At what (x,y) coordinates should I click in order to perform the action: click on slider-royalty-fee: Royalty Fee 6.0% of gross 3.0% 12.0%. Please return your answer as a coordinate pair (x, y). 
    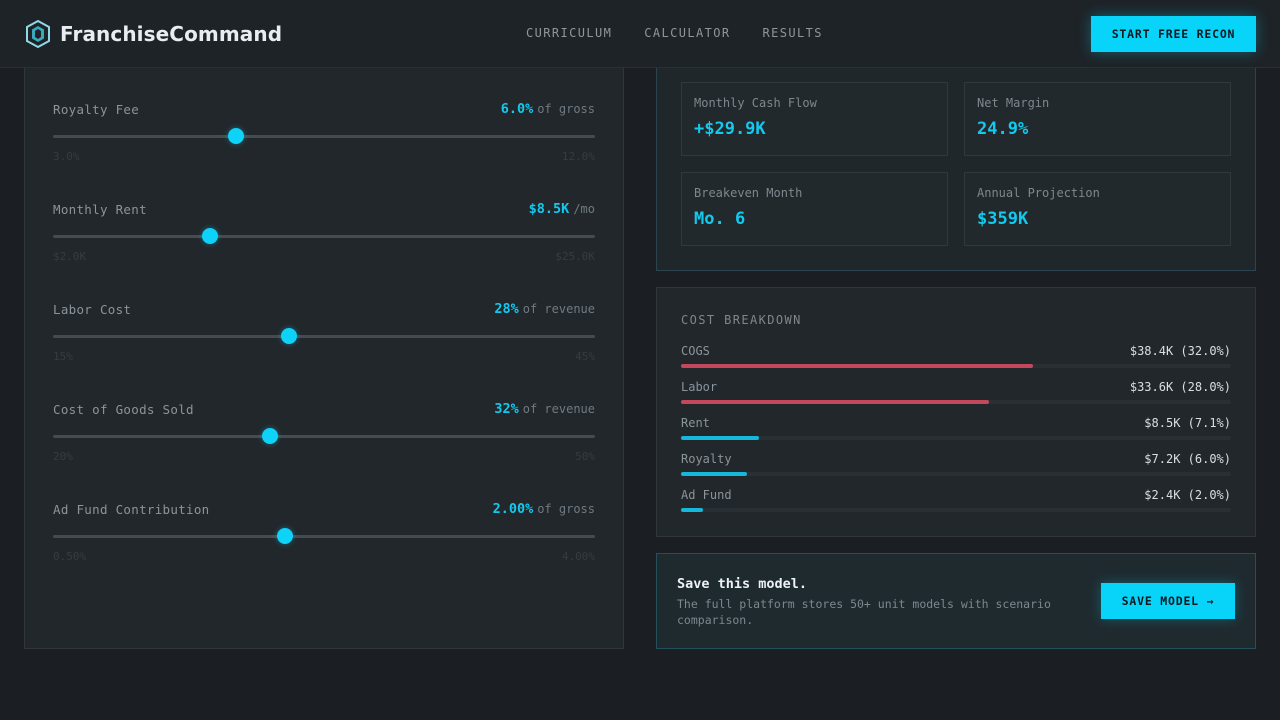
    Looking at the image, I should click on (324, 141).